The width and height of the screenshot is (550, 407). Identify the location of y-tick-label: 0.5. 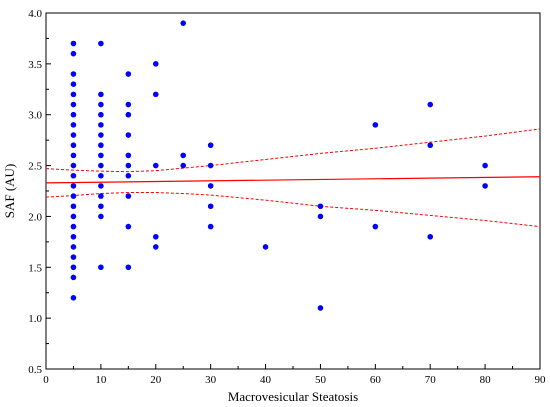
(35, 370).